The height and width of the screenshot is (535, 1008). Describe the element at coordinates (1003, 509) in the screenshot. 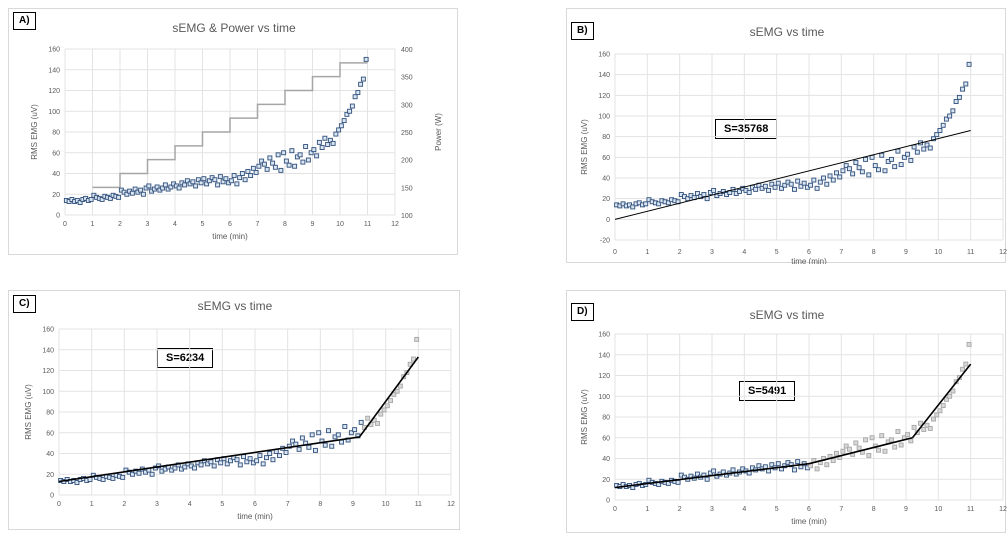

I see `x-tick-label: 12` at that location.